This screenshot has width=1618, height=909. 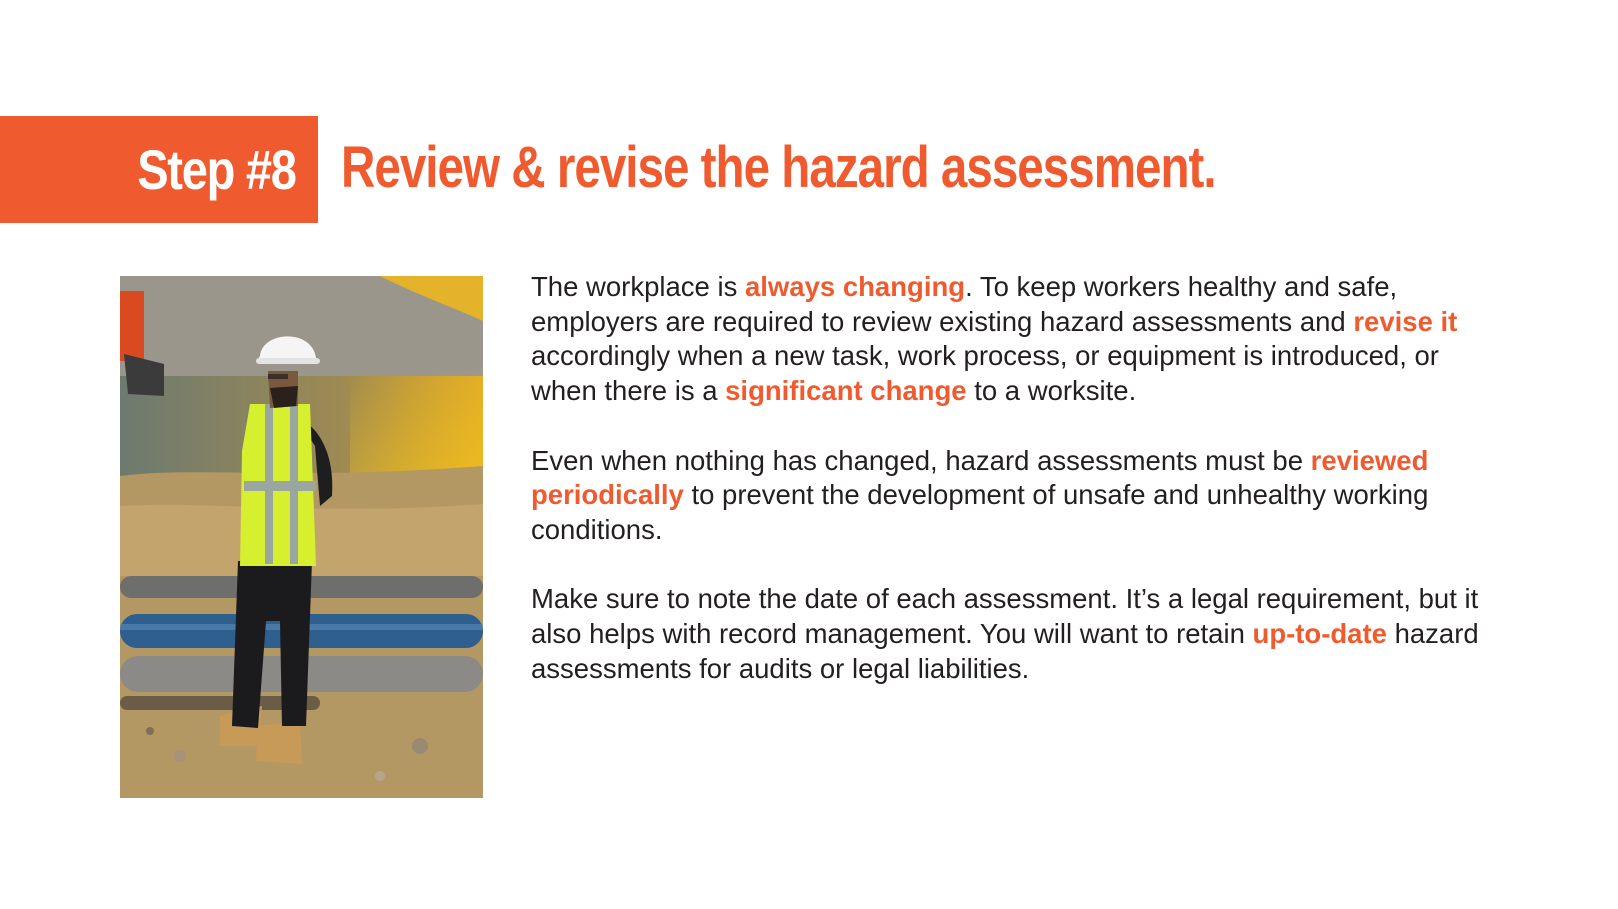 What do you see at coordinates (855, 286) in the screenshot?
I see `highlight-always-changing: always changing` at bounding box center [855, 286].